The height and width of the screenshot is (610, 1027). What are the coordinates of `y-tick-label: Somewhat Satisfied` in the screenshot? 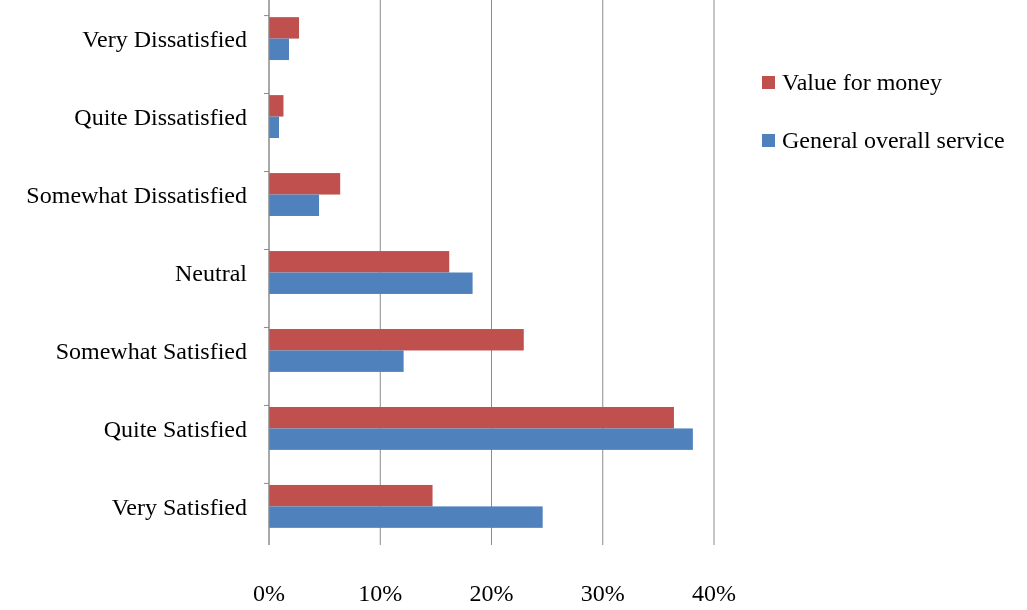 It's located at (151, 350).